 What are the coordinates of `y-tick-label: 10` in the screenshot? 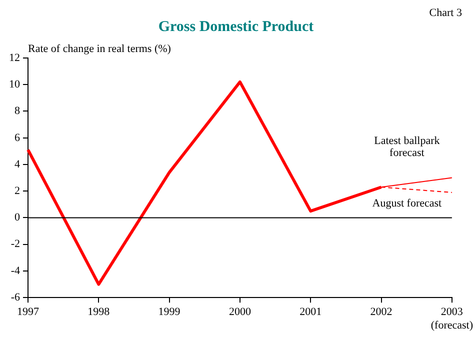 It's located at (14, 84).